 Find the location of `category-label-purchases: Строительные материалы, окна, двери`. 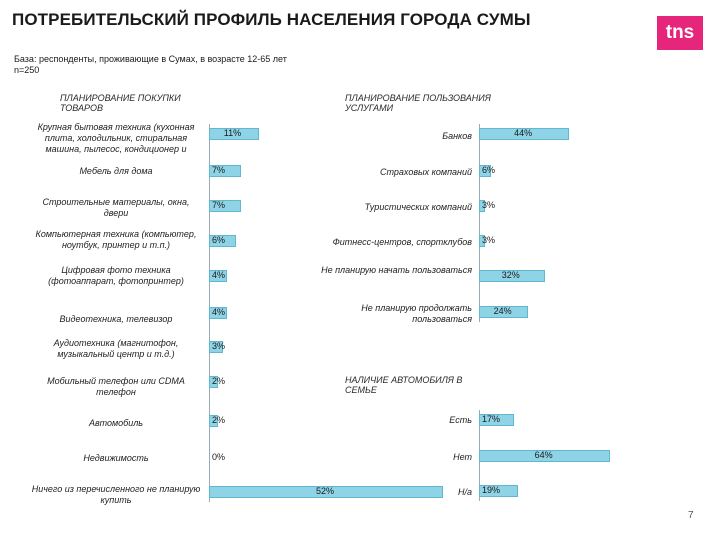

category-label-purchases: Строительные материалы, окна, двери is located at coordinates (116, 207).